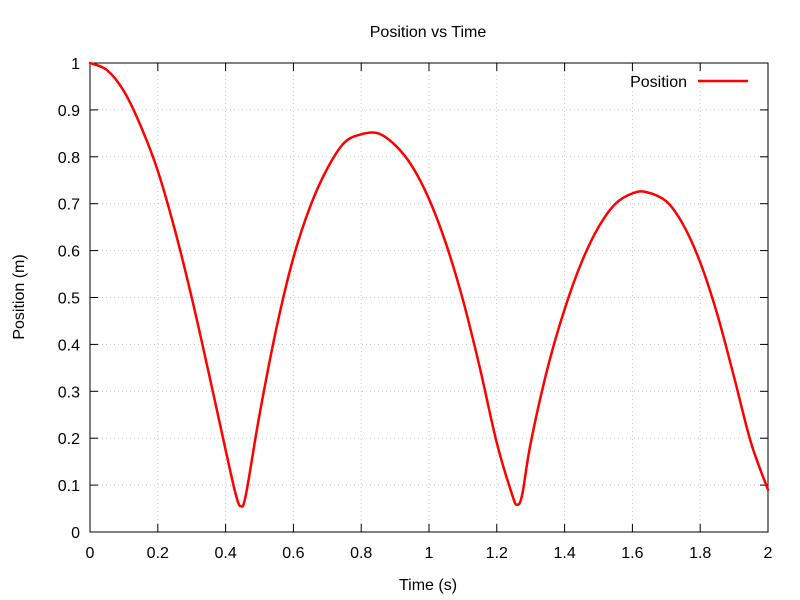  What do you see at coordinates (69, 486) in the screenshot?
I see `y-tick-label: 0.1` at bounding box center [69, 486].